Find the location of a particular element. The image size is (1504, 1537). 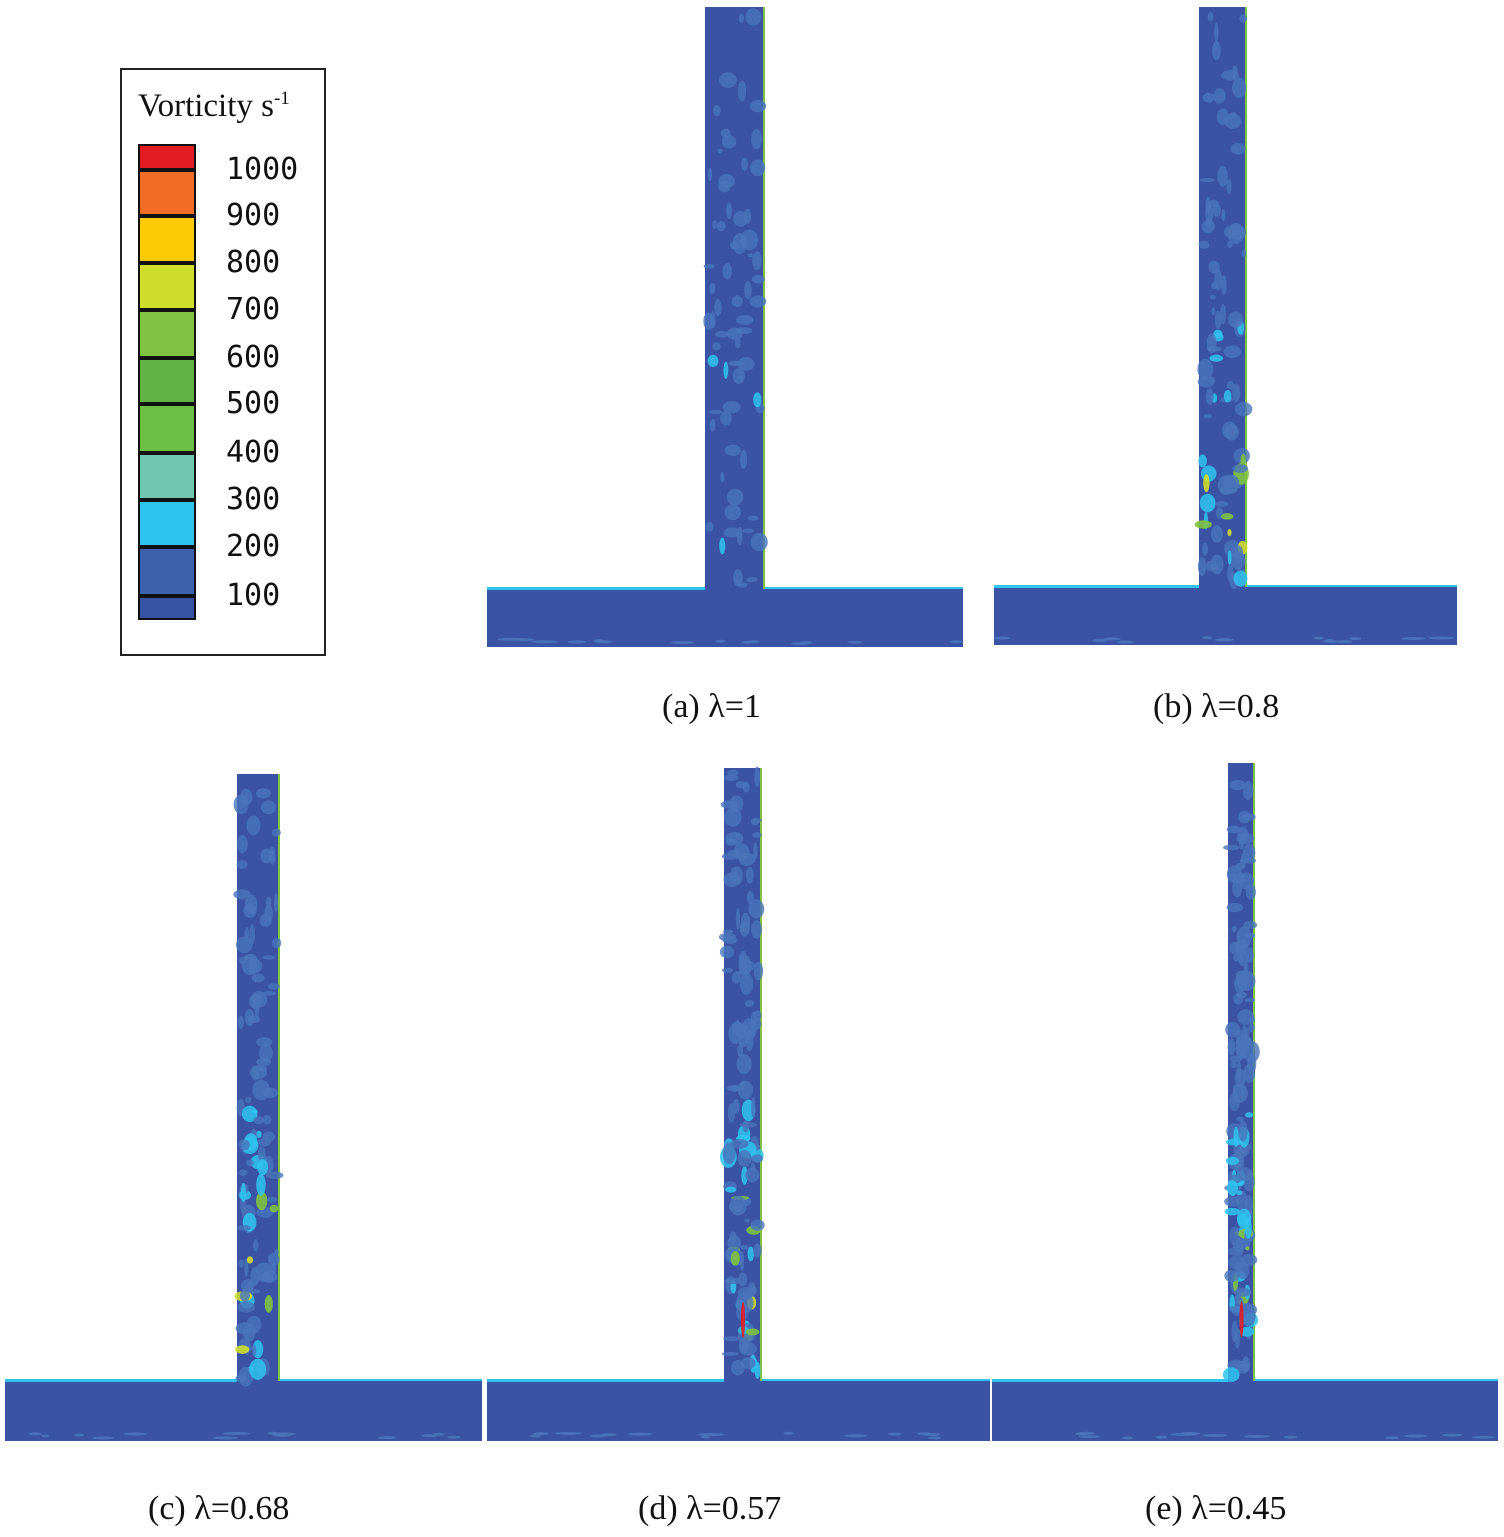

high-vorticity-streak is located at coordinates (1241, 1319).